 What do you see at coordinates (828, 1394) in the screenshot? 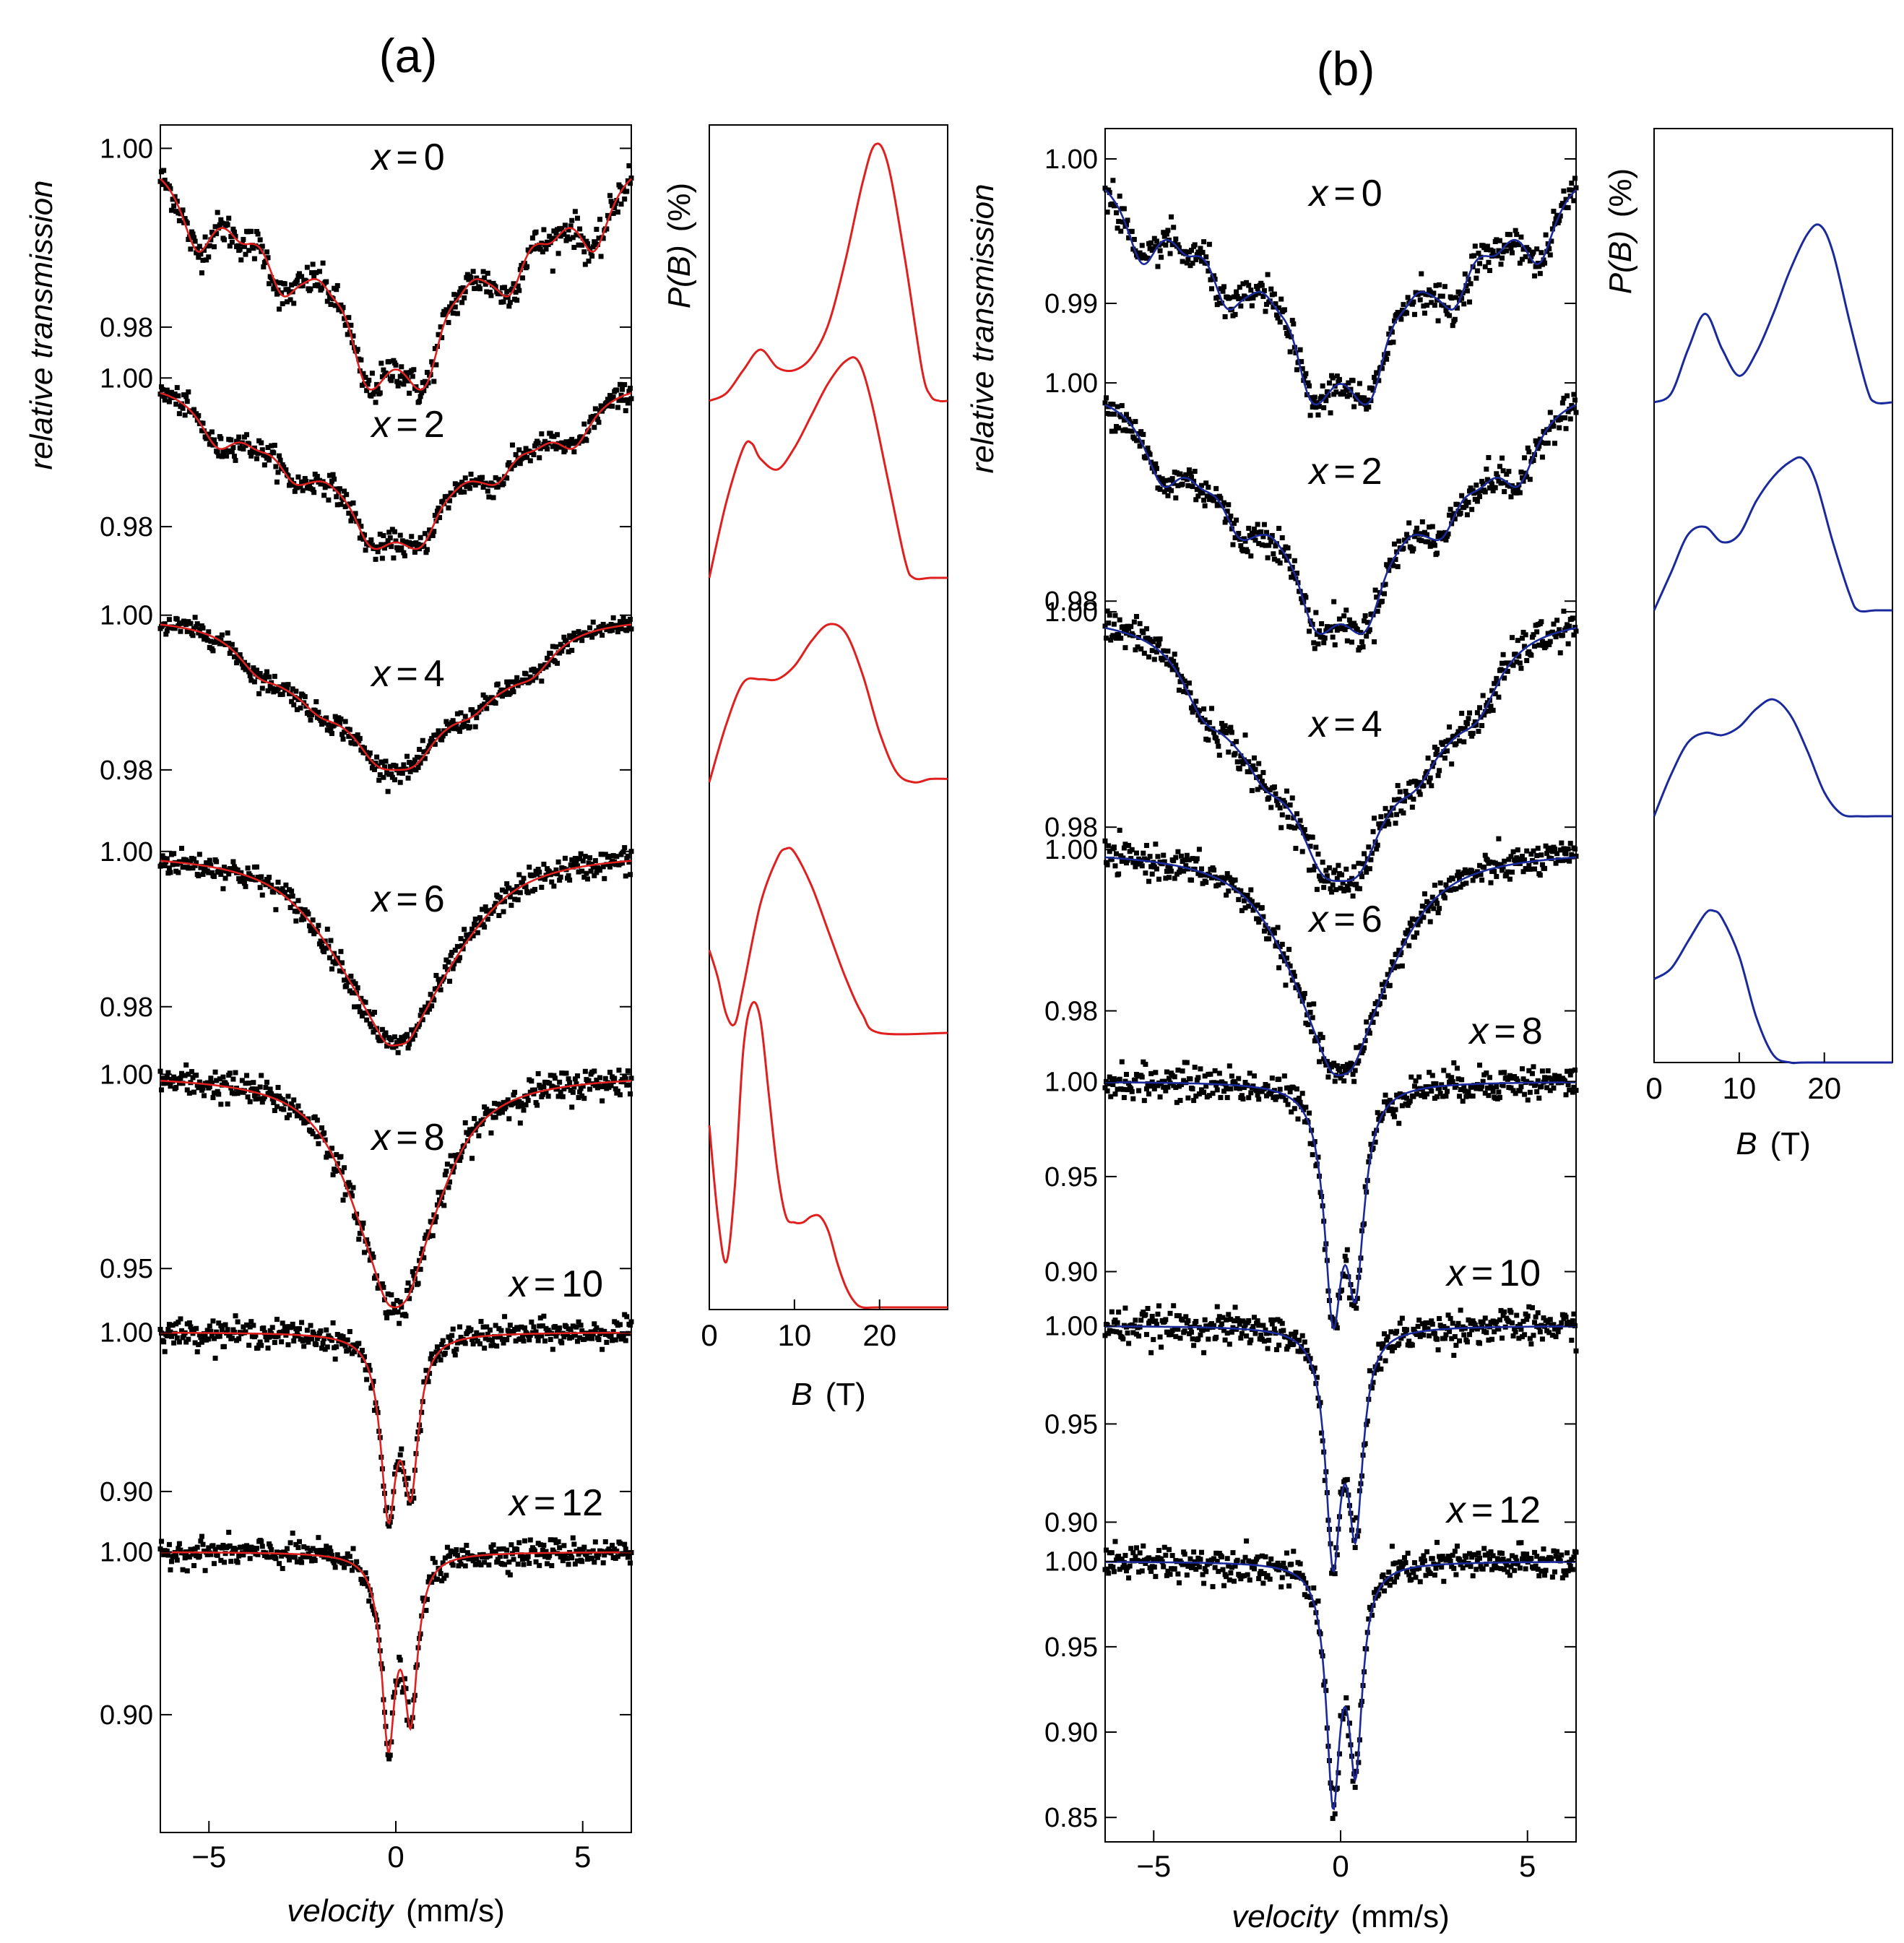
I see `panel-a-pb-xlabel: B (T)` at bounding box center [828, 1394].